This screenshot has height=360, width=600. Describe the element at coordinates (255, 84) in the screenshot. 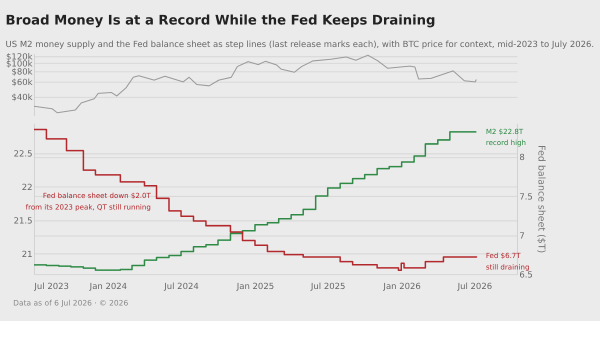

I see `line-series` at that location.